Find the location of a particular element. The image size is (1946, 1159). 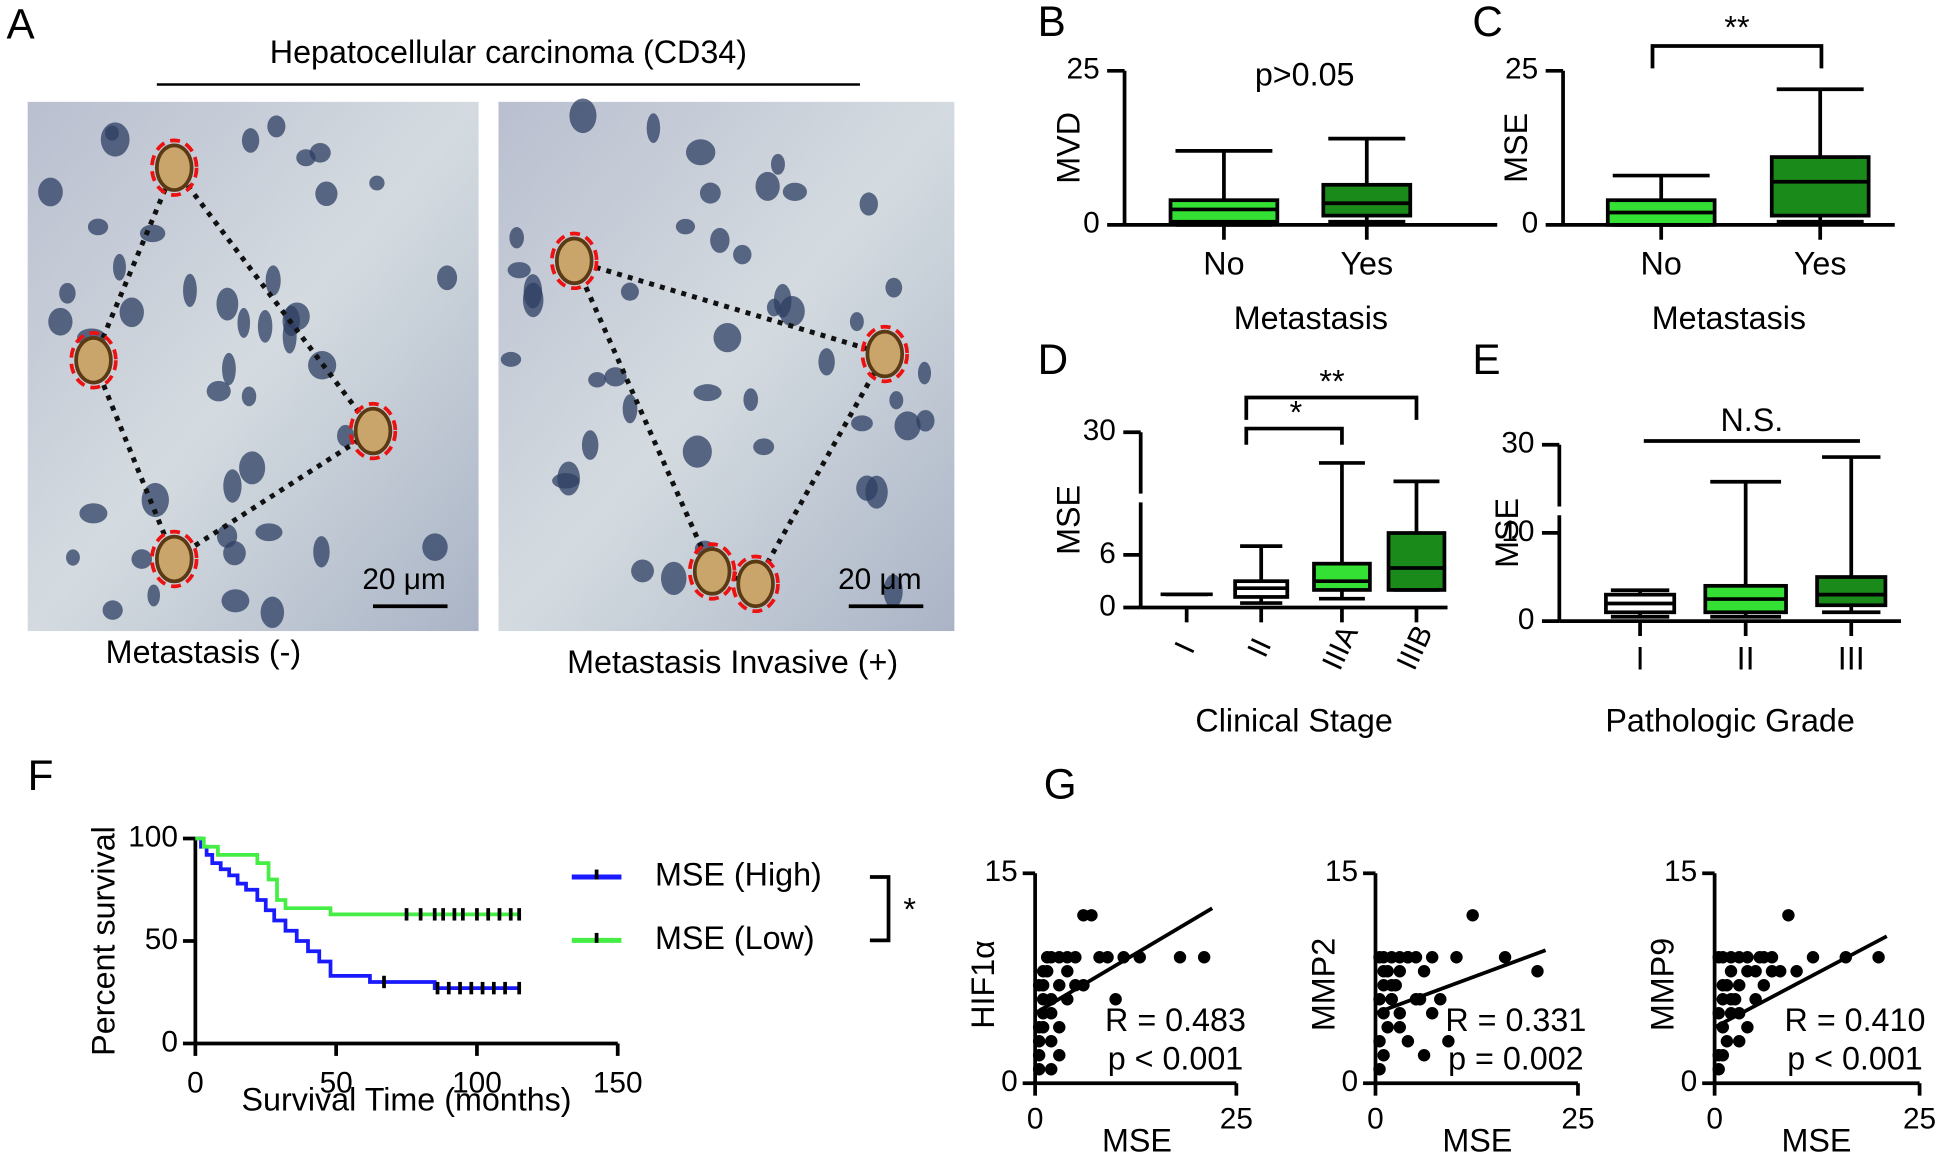

panel-title: Hepatocellular carcinoma (CD34) is located at coordinates (508, 52).